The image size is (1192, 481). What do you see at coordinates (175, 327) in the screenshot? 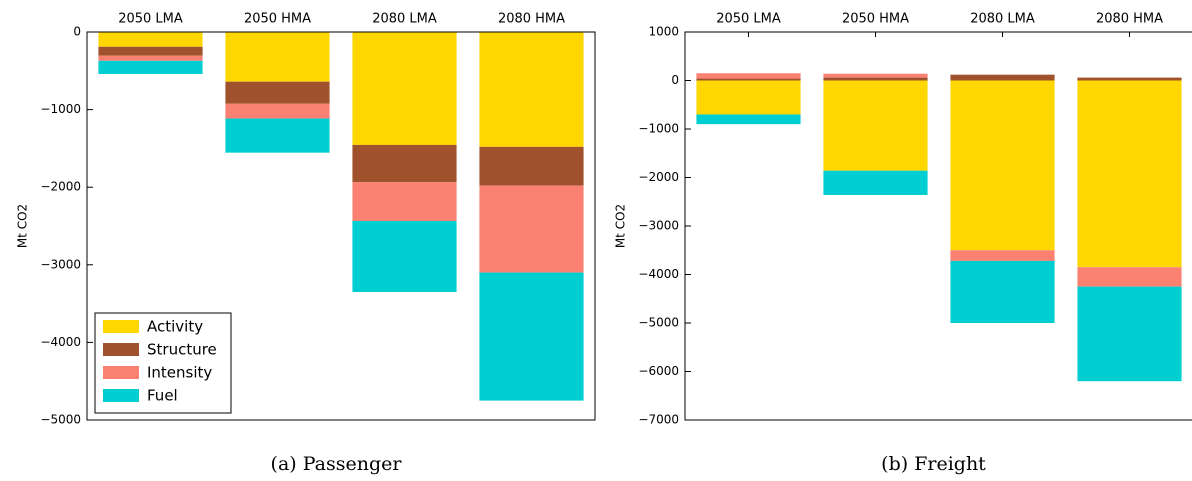
I see `legend-label: Activity` at bounding box center [175, 327].